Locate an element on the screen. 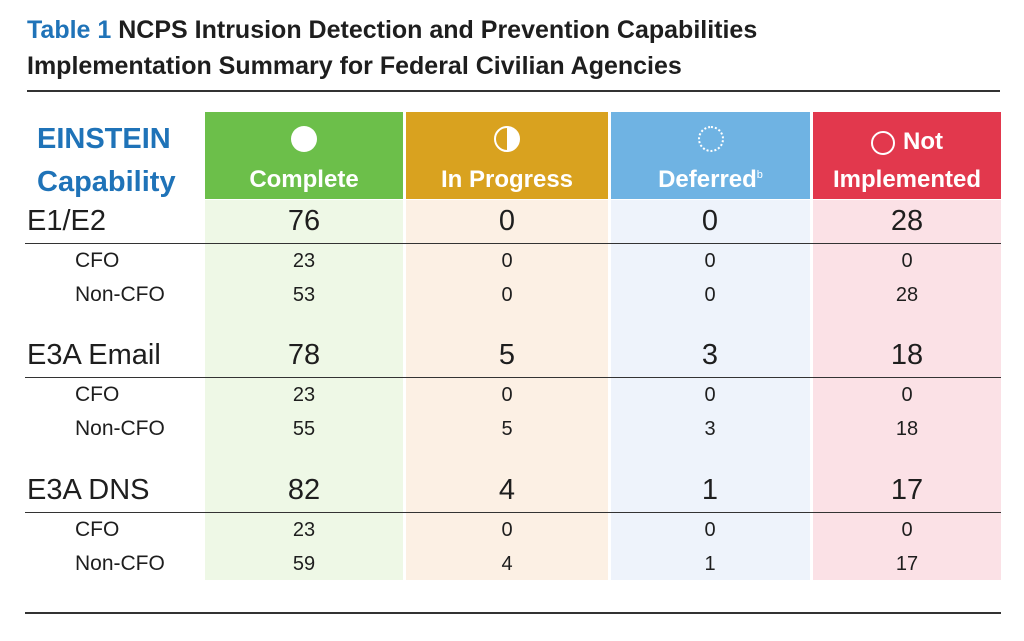 This screenshot has height=641, width=1024. group-total-cell: 5 is located at coordinates (507, 355).